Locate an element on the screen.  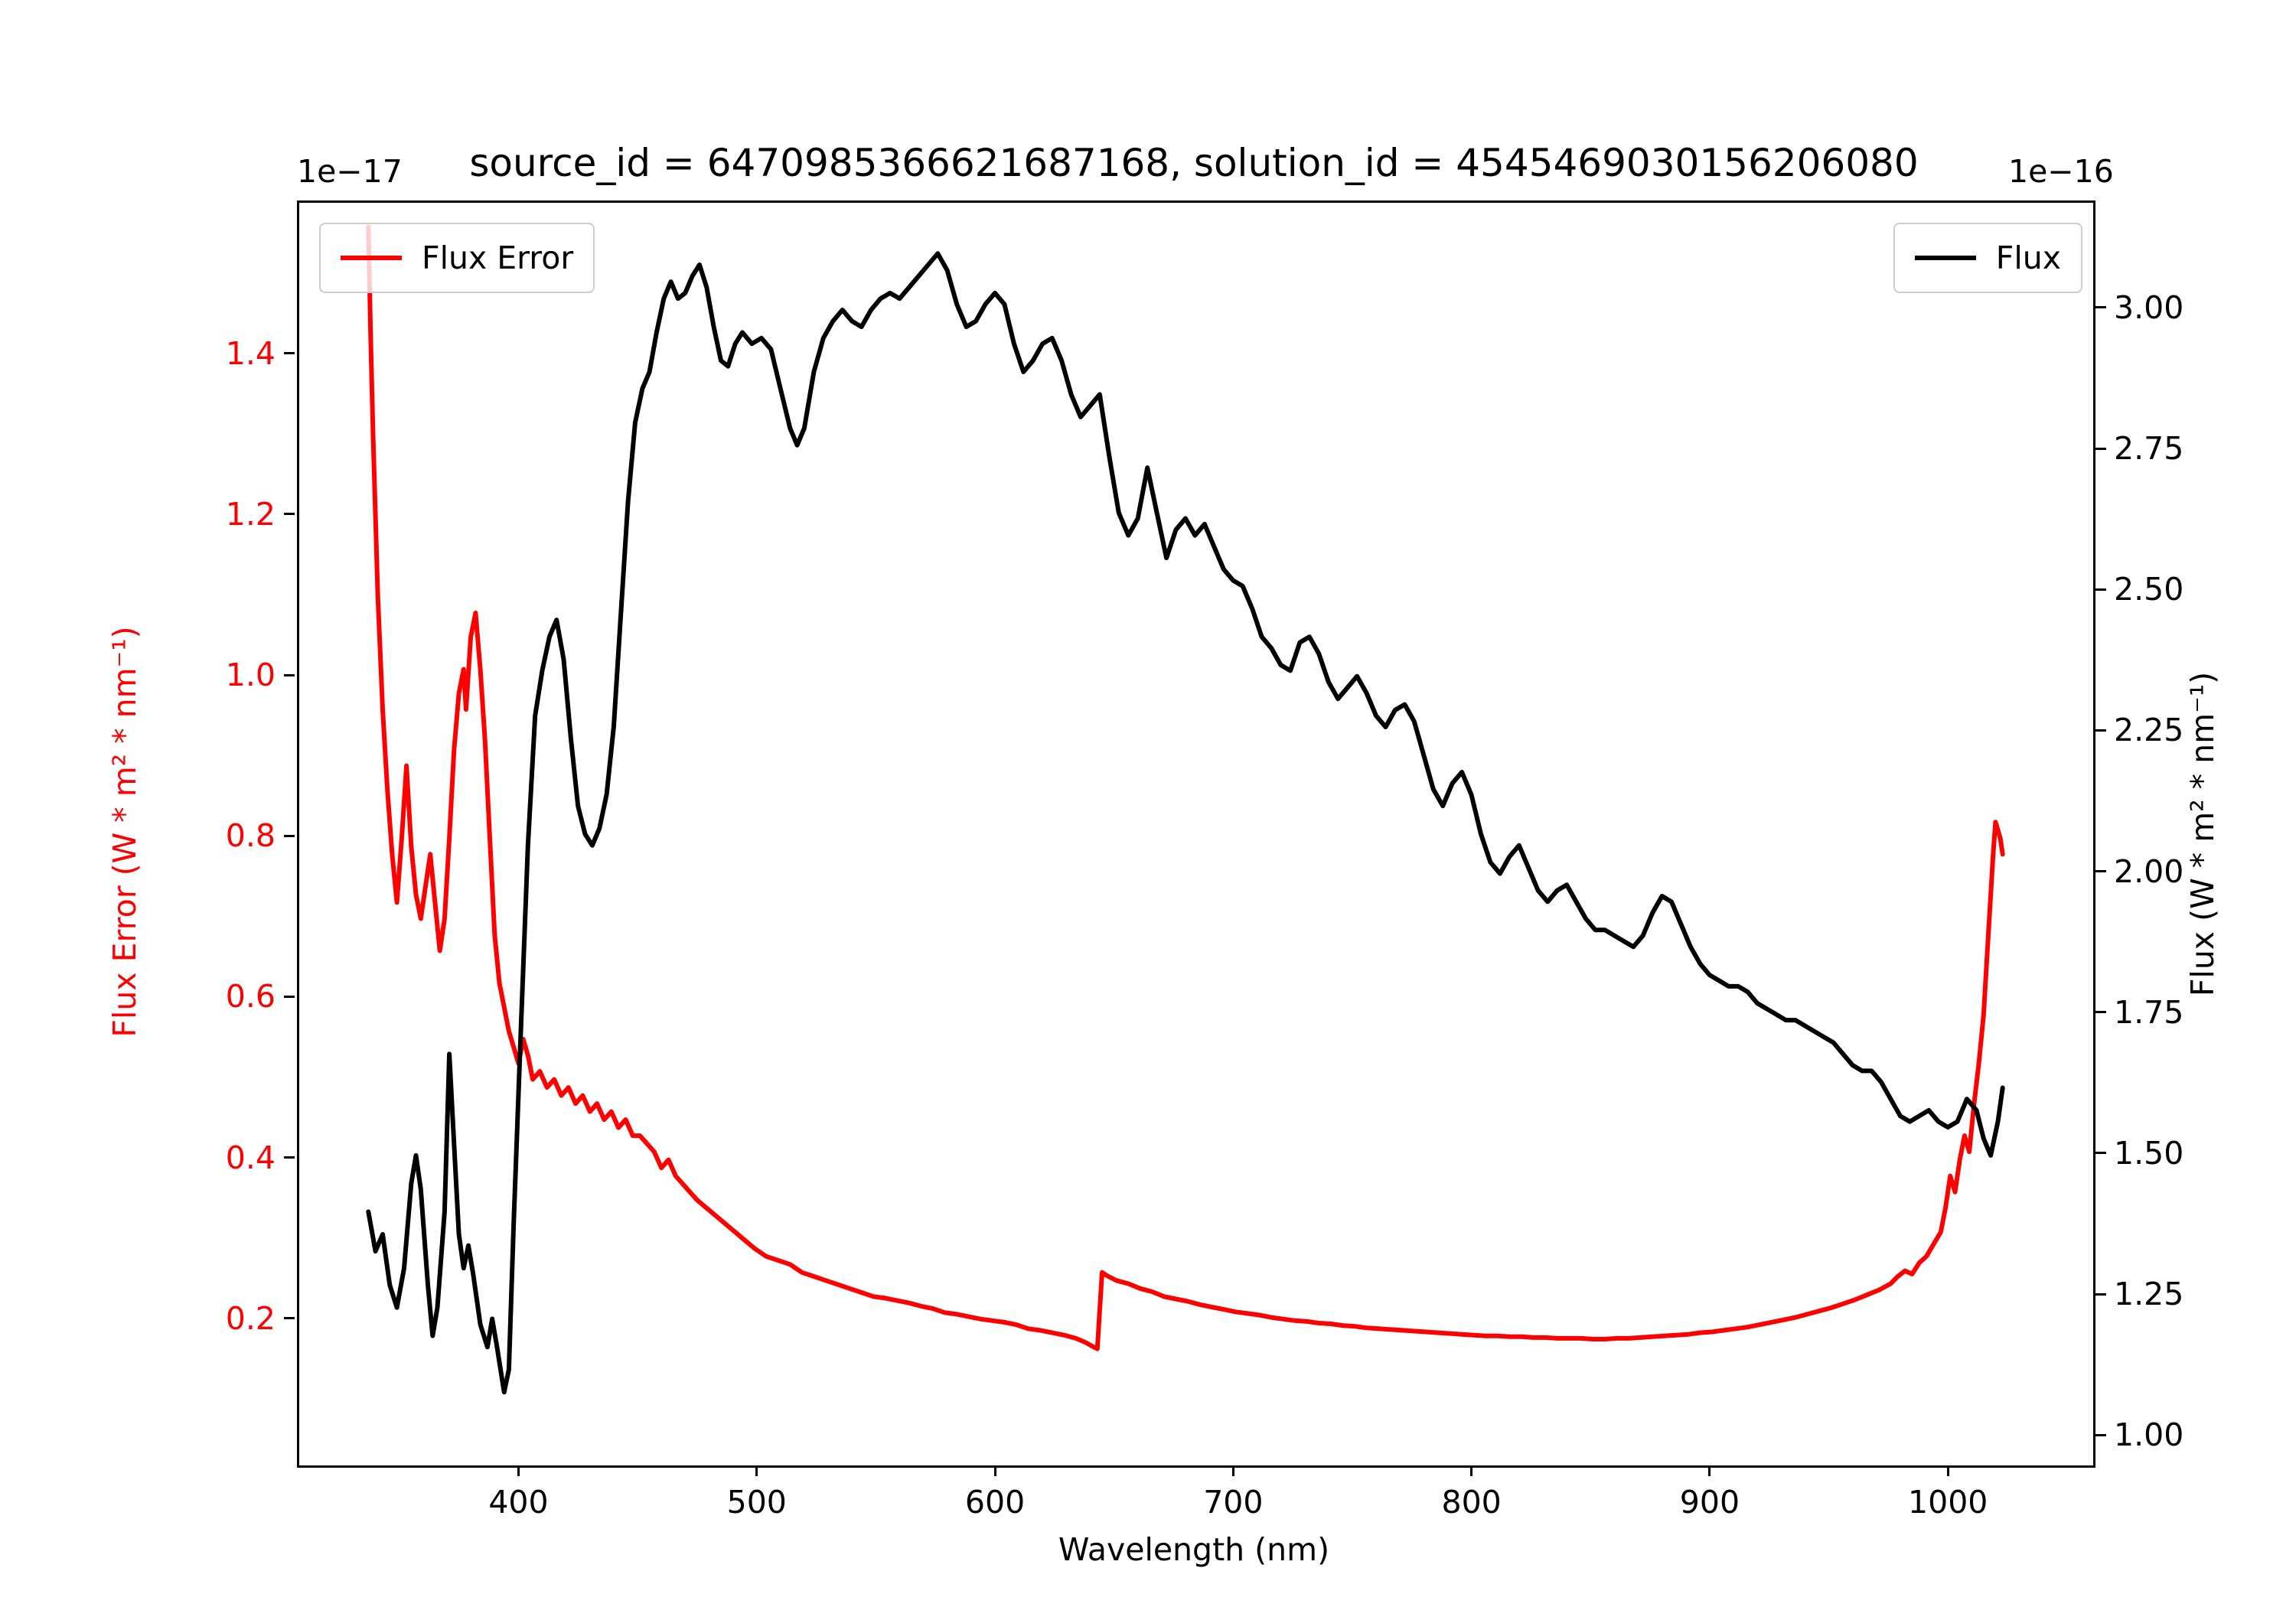
right-axis-offset-text: 1e−16 is located at coordinates (2061, 171).